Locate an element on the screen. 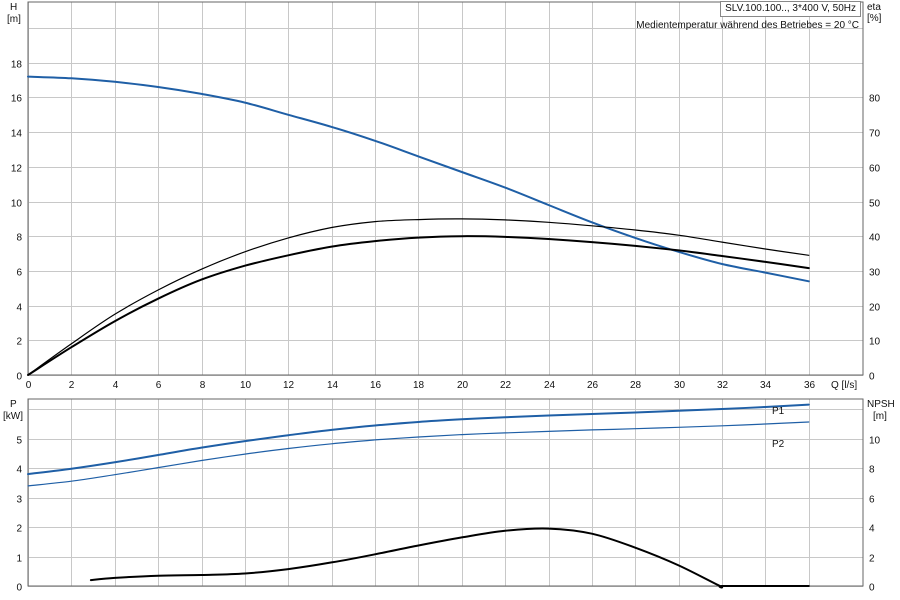 The height and width of the screenshot is (600, 900). x-tick-label: 28 is located at coordinates (636, 385).